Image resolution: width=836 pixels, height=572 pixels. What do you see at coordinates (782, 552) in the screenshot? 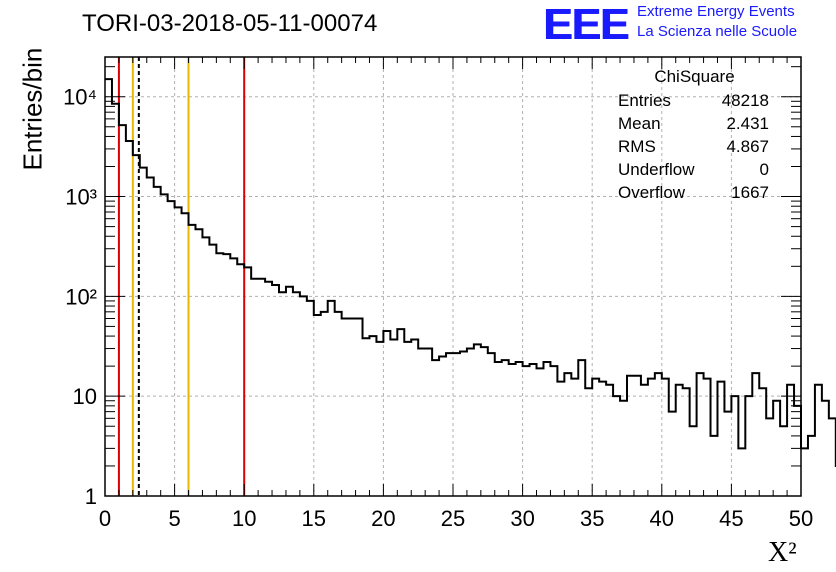
I see `x-axis-label: X²` at bounding box center [782, 552].